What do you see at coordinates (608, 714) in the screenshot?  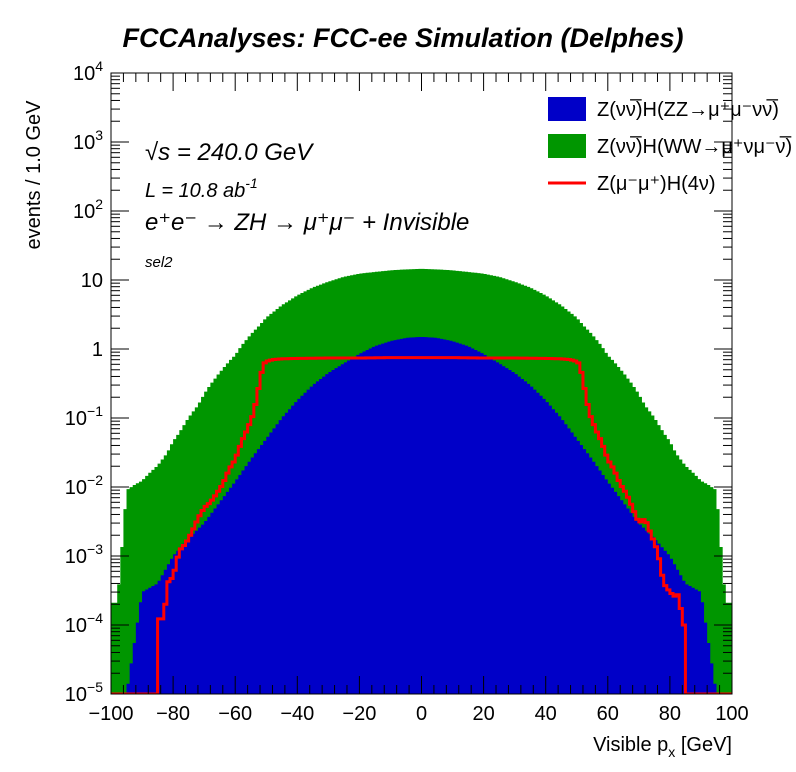 I see `x-tick-label: 60` at bounding box center [608, 714].